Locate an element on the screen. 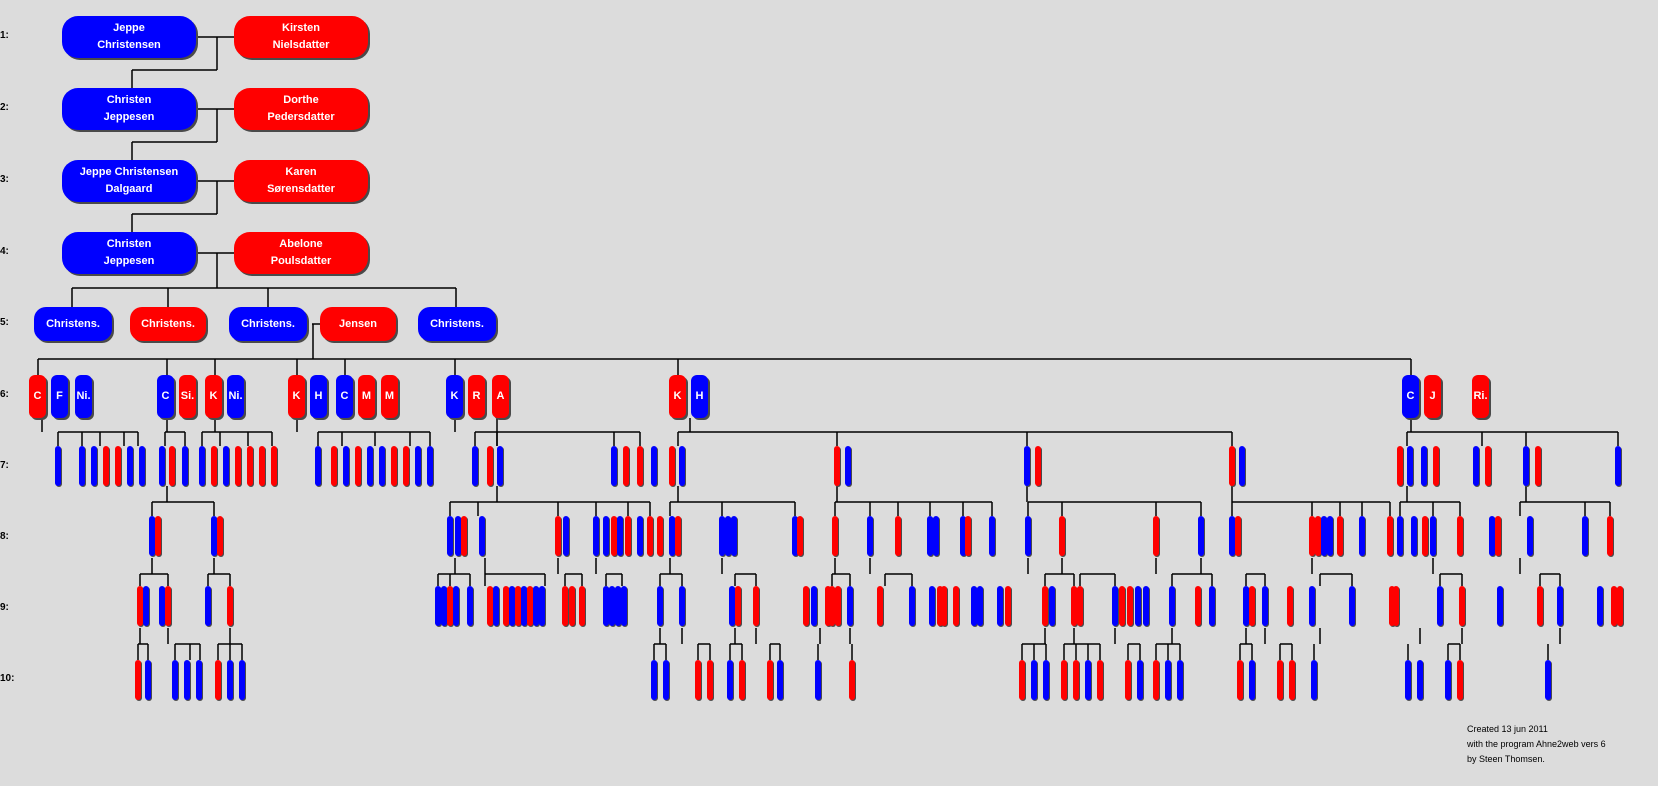  person-box-wife: Karen Sørensdatter is located at coordinates (301, 181).